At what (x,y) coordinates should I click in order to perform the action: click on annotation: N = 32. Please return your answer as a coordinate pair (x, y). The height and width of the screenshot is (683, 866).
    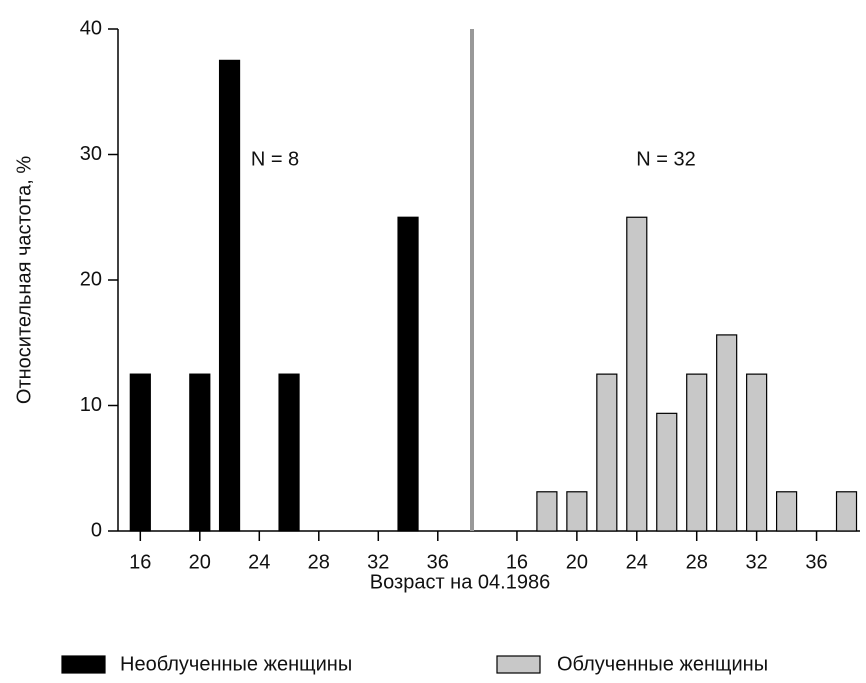
    Looking at the image, I should click on (665, 159).